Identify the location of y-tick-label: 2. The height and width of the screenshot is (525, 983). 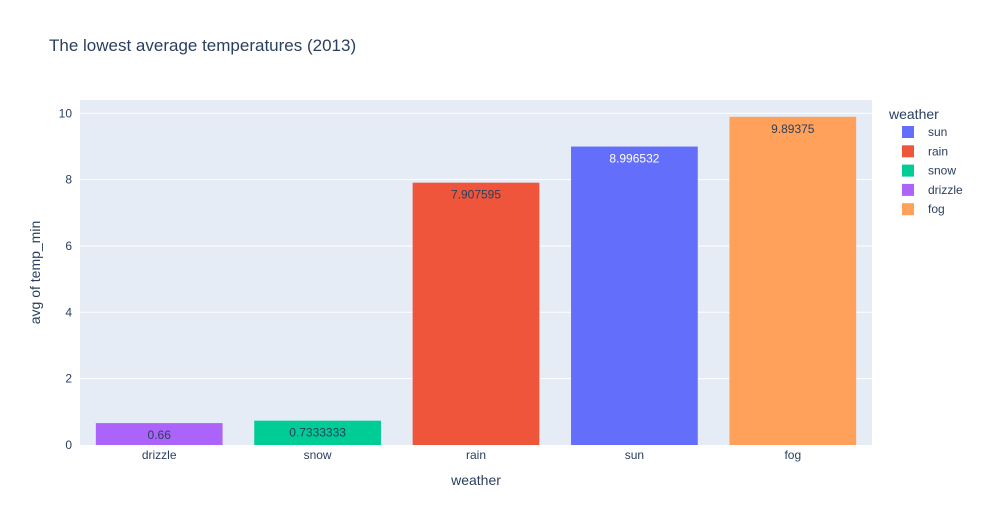
(68, 379).